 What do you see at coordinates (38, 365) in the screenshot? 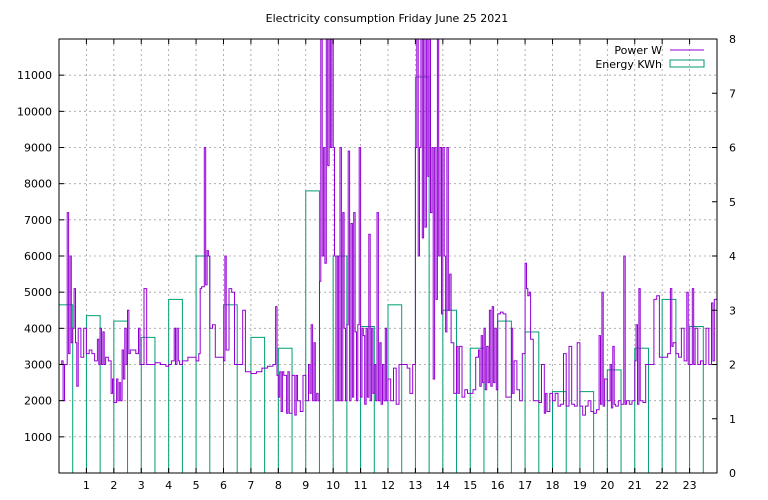
I see `y-left-tick-label: 3000` at bounding box center [38, 365].